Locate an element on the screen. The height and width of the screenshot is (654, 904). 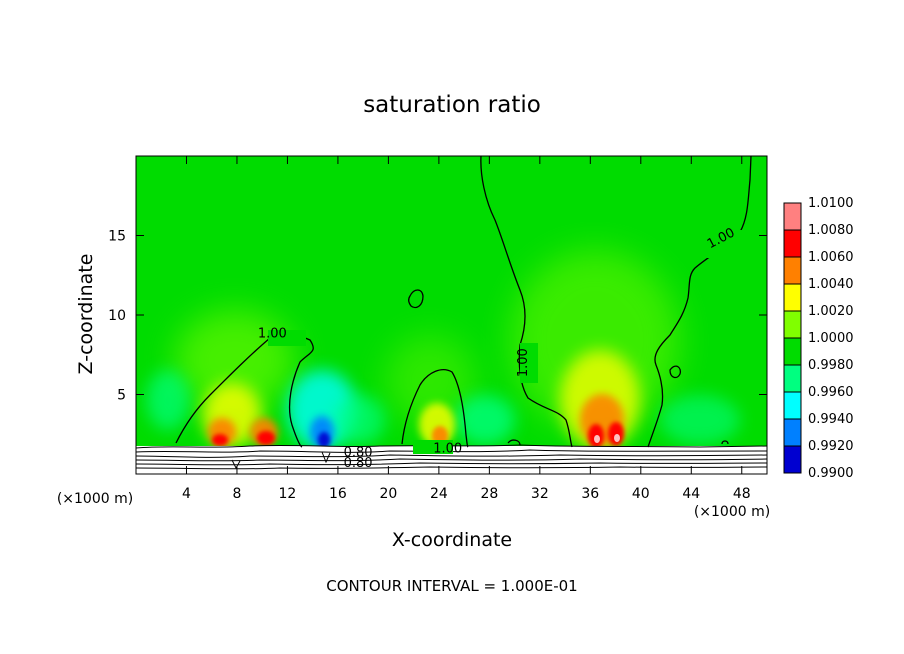
contour-1-mid is located at coordinates (435, 408).